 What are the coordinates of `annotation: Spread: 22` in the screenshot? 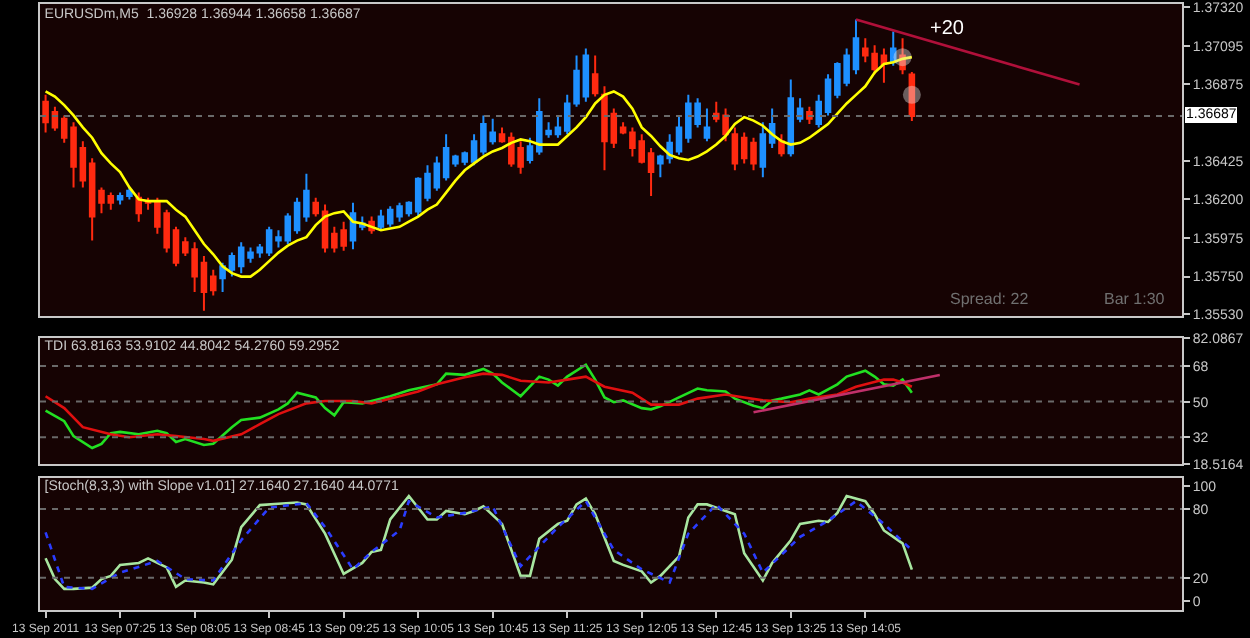 It's located at (990, 299).